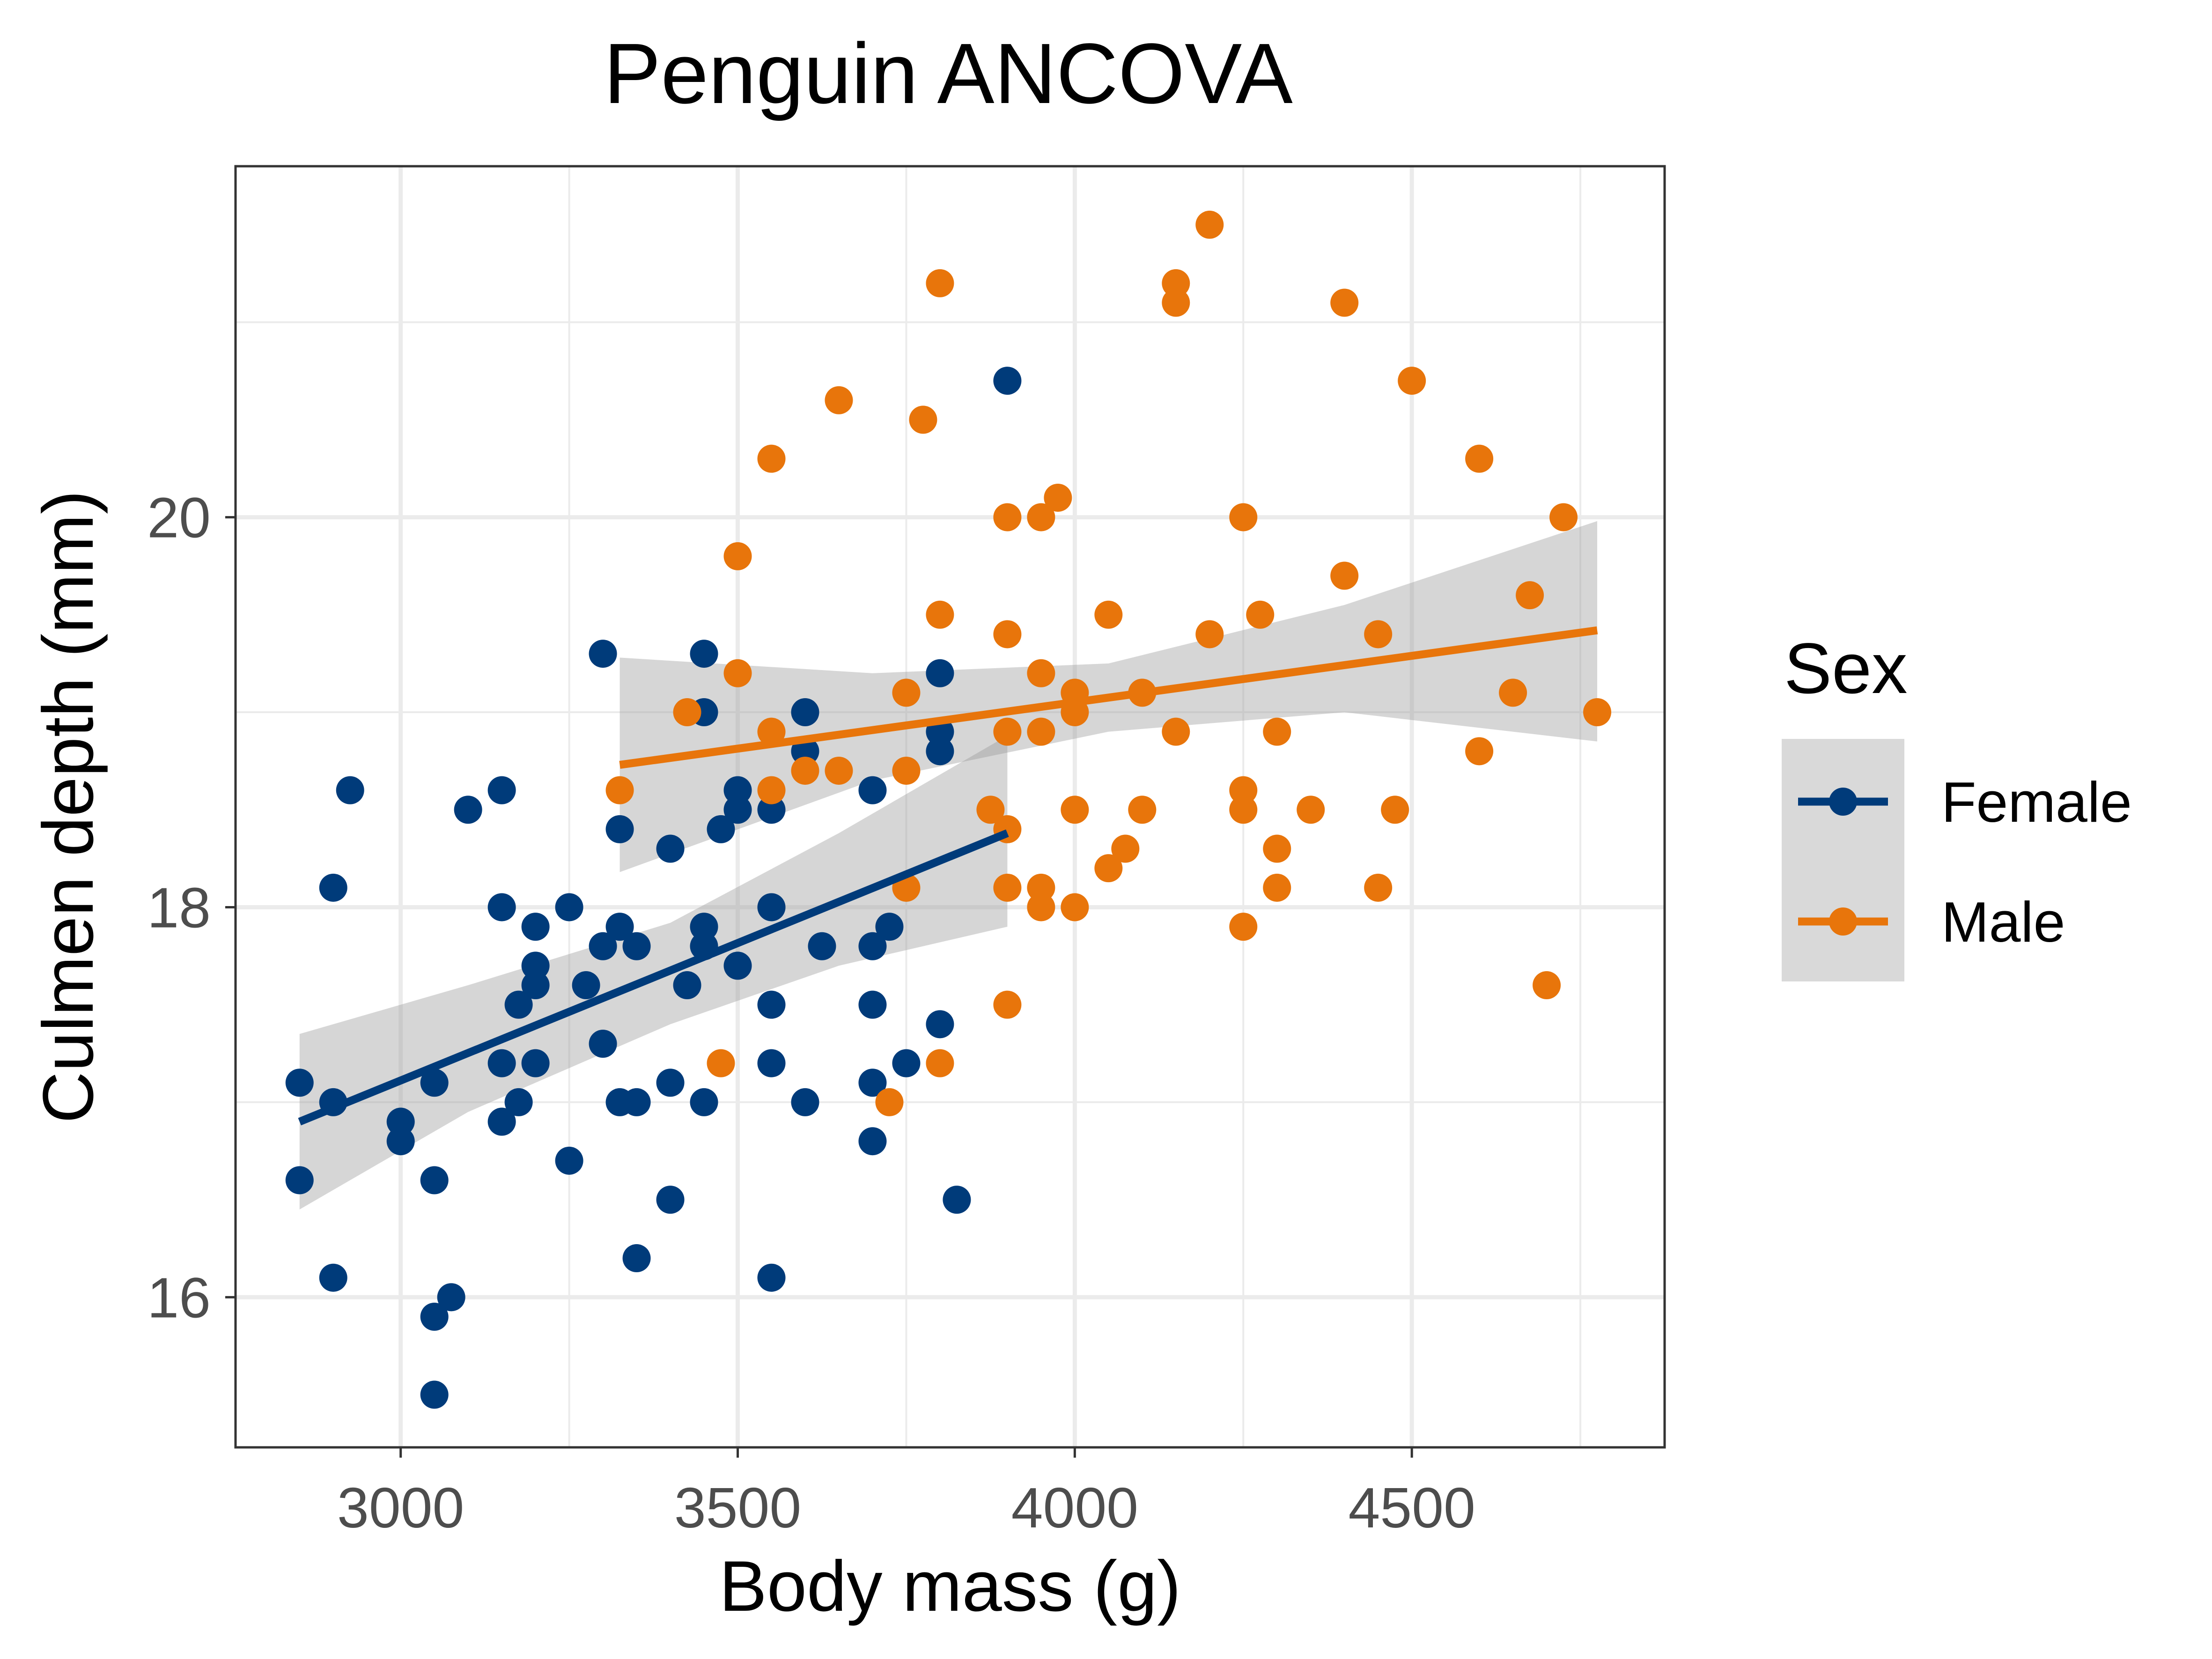 Image resolution: width=2212 pixels, height=1659 pixels. What do you see at coordinates (1843, 802) in the screenshot?
I see `legend-key-point-female` at bounding box center [1843, 802].